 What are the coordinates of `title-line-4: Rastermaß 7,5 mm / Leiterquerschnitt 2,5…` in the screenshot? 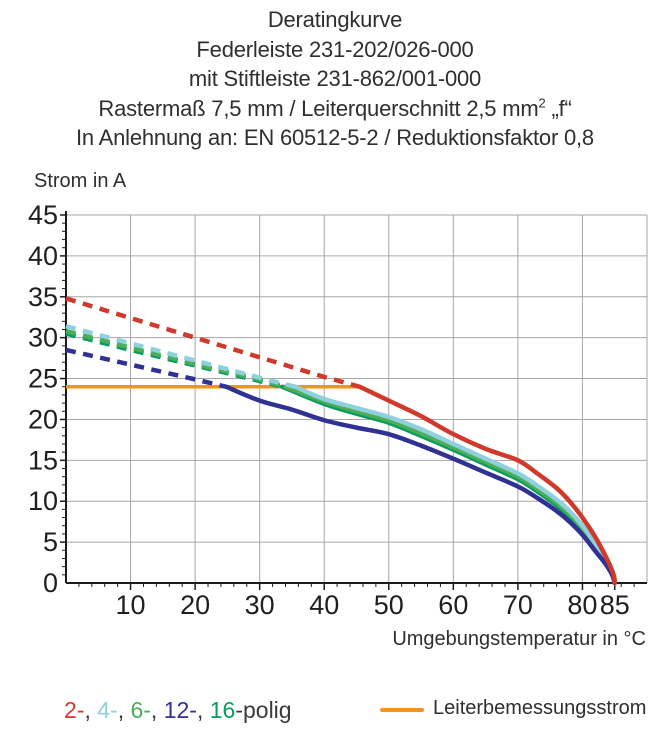 It's located at (335, 108).